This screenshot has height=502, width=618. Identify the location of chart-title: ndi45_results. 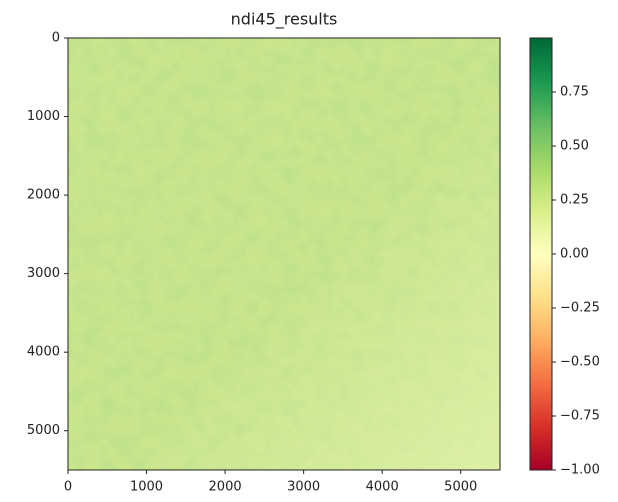
(284, 20).